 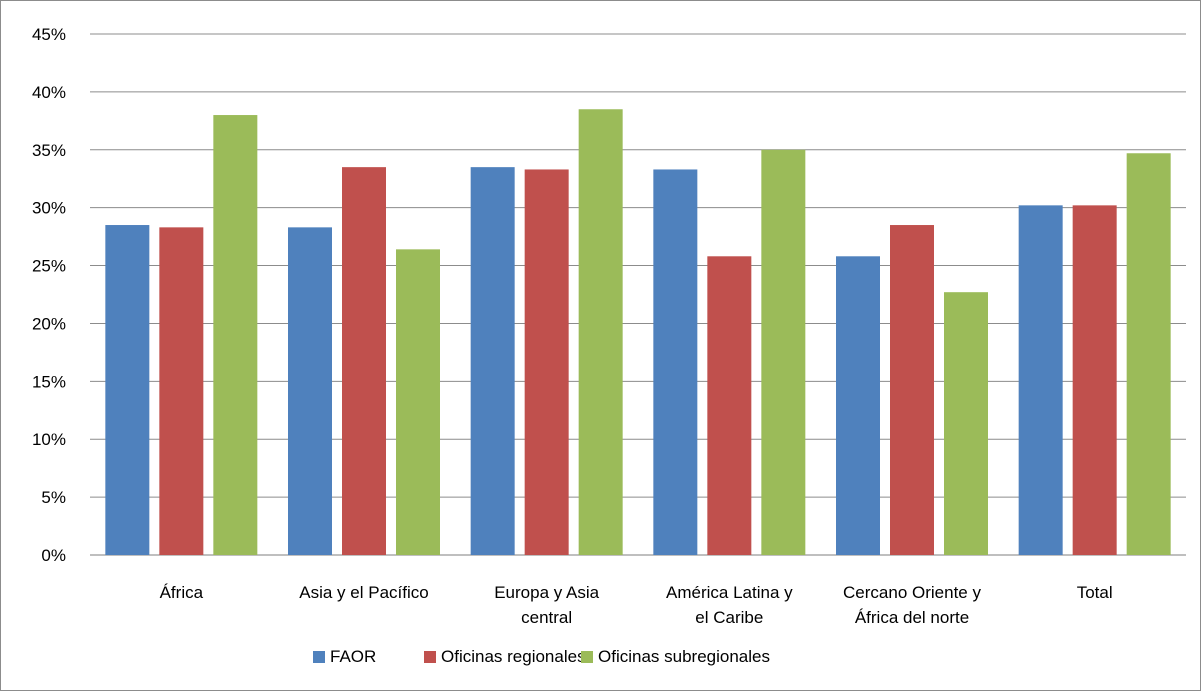 I want to click on x-category-label: África, so click(x=182, y=592).